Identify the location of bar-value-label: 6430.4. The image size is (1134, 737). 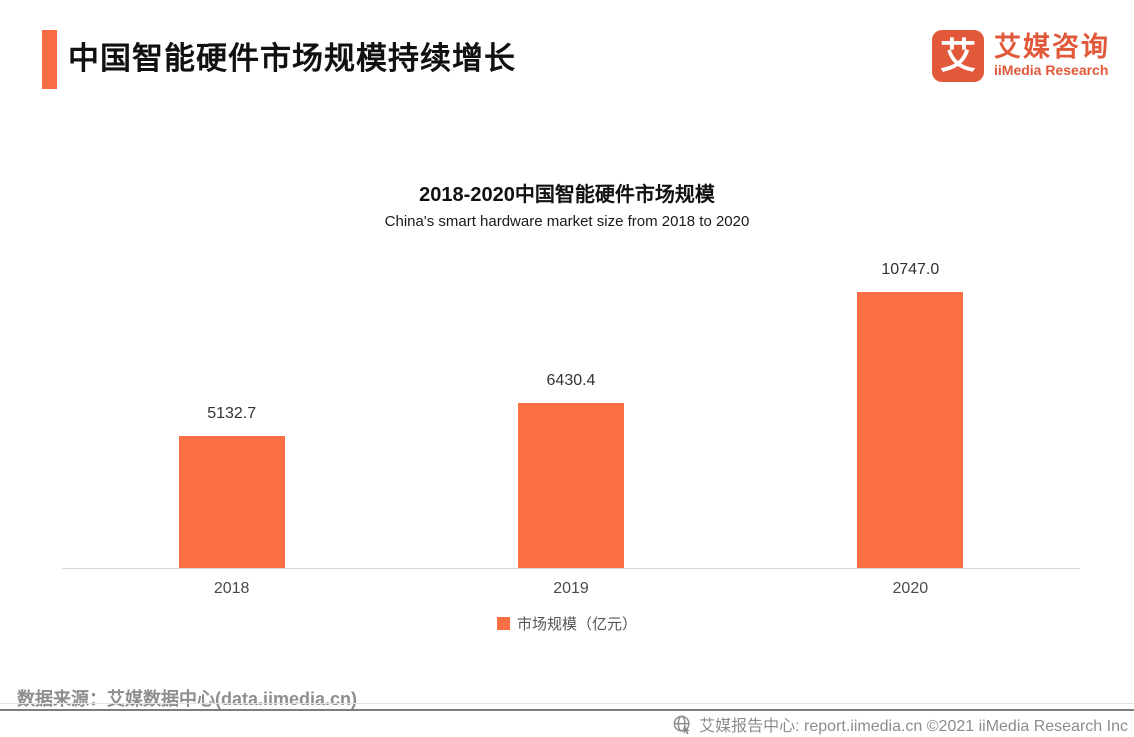
(571, 380).